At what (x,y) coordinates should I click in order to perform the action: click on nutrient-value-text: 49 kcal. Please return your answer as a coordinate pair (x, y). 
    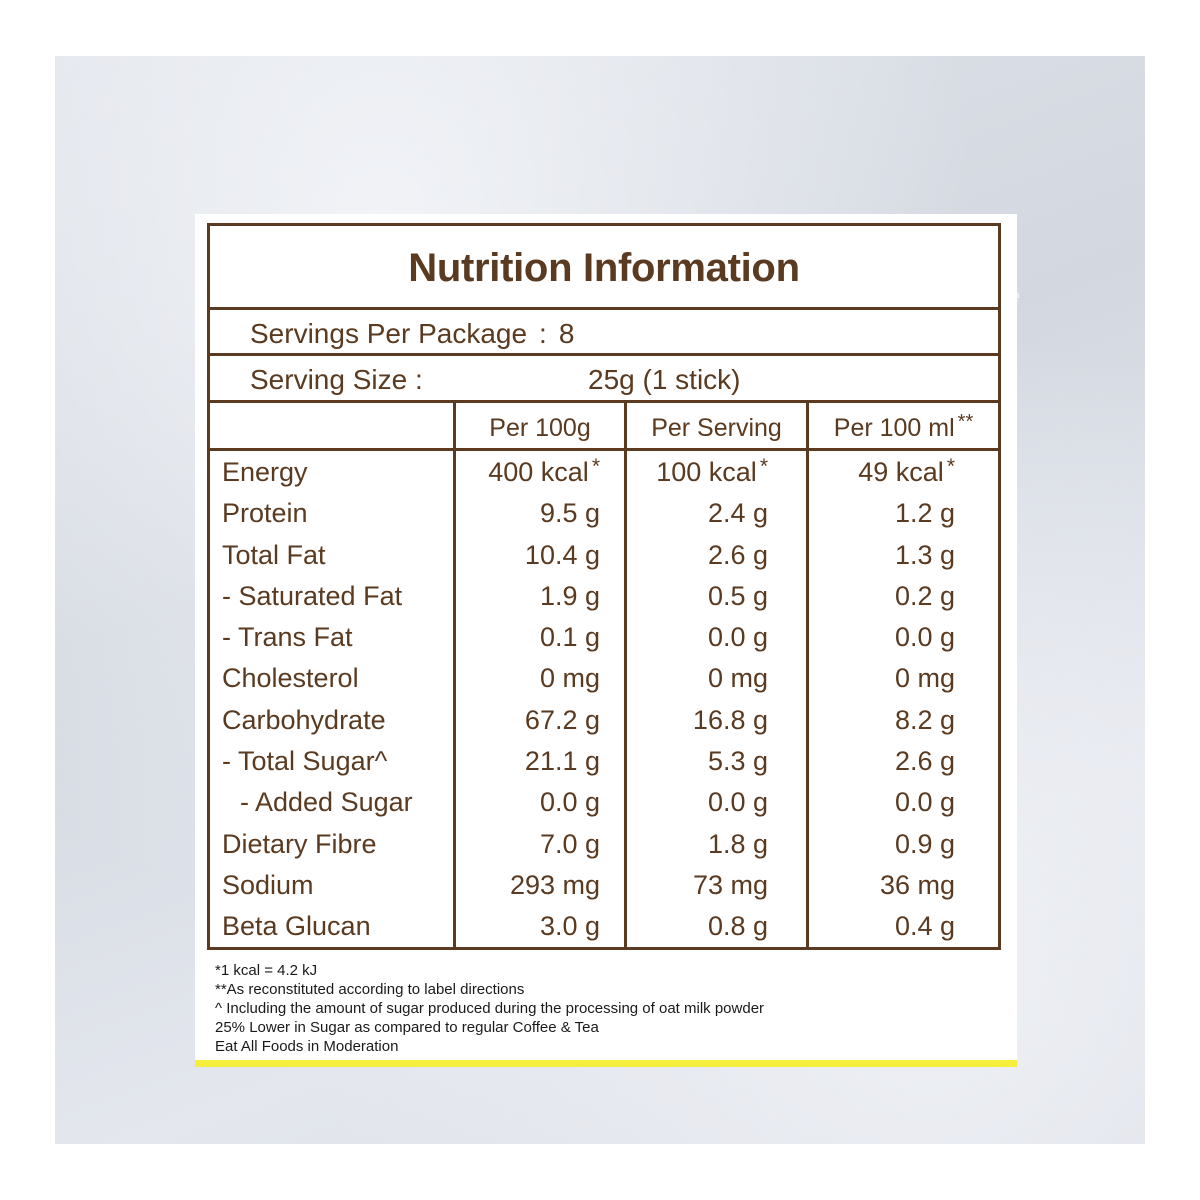
    Looking at the image, I should click on (901, 472).